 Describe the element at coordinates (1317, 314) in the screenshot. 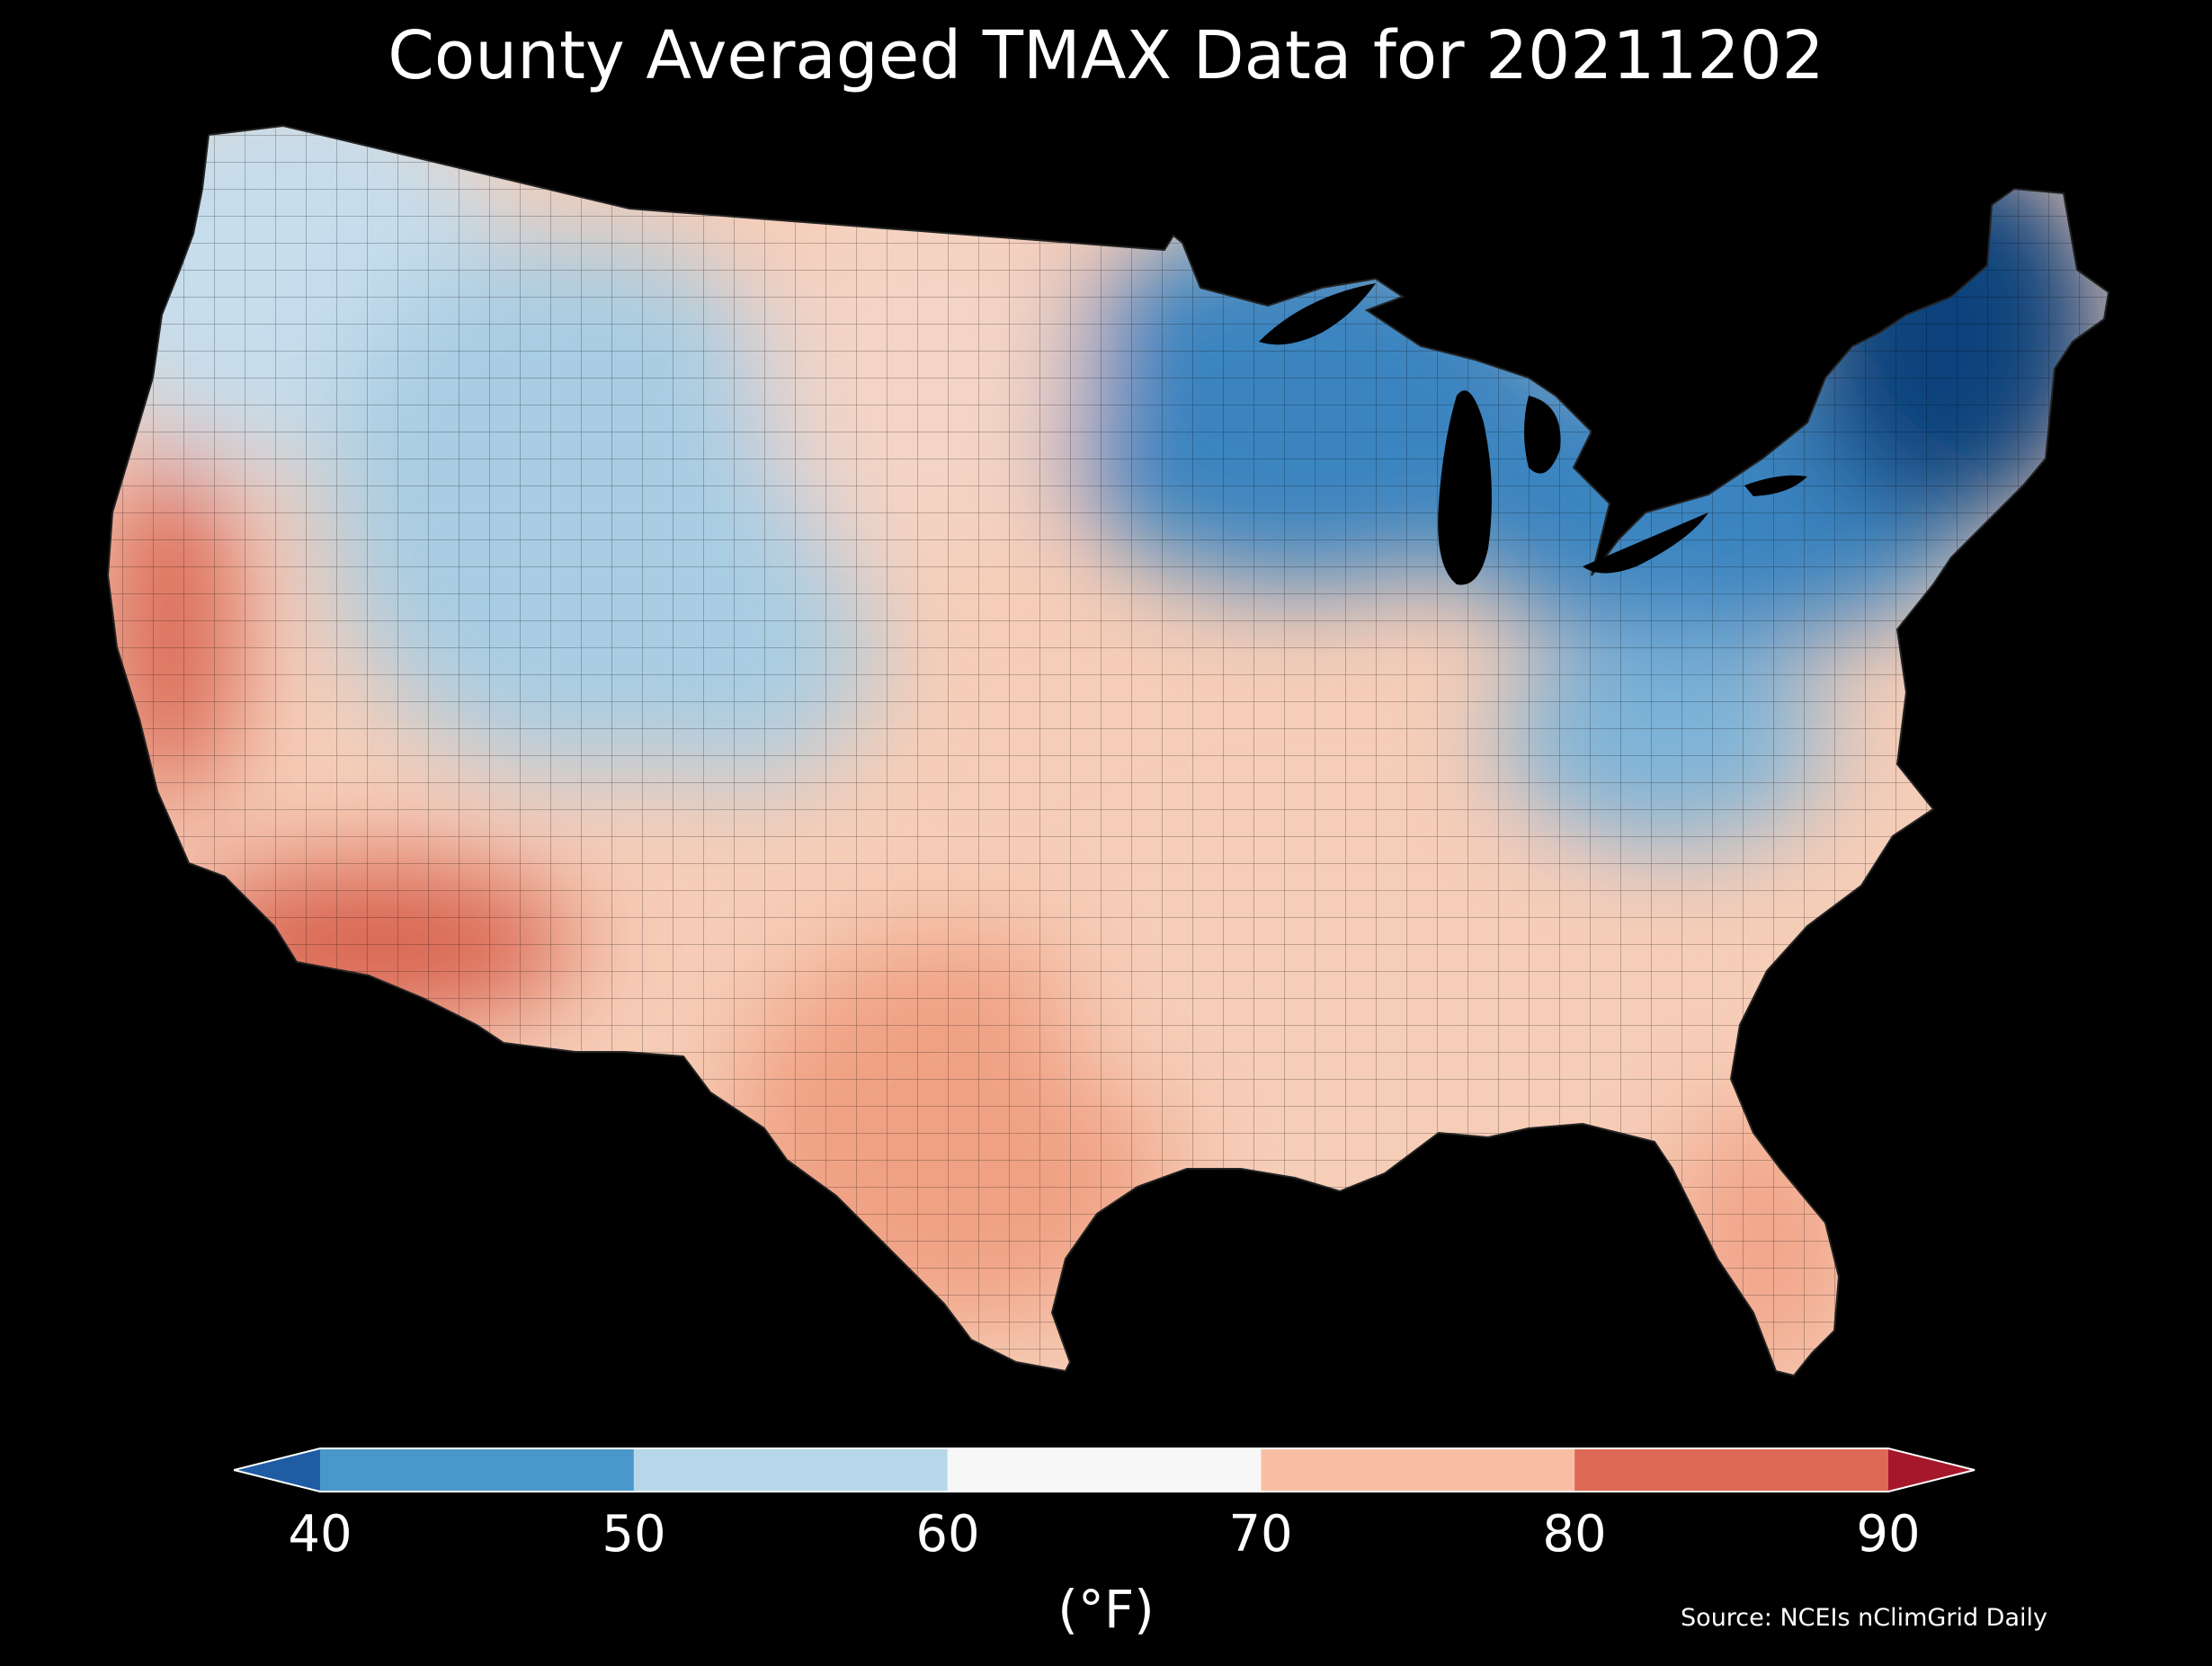

I see `lake-superior` at that location.